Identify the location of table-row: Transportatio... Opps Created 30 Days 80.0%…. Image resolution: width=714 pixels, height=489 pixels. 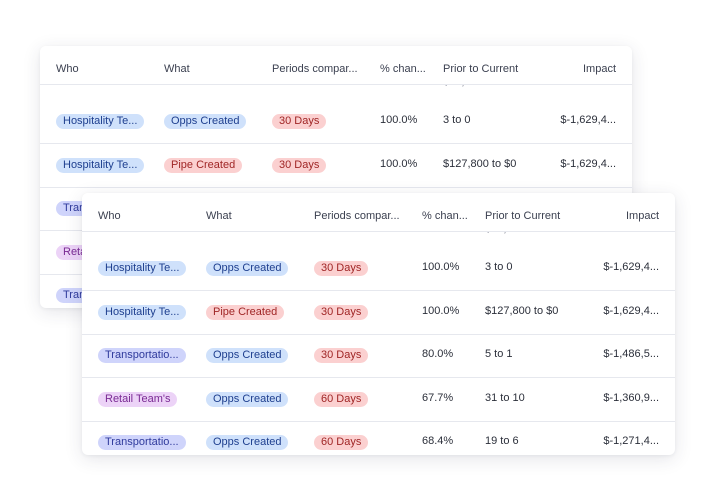
(378, 356).